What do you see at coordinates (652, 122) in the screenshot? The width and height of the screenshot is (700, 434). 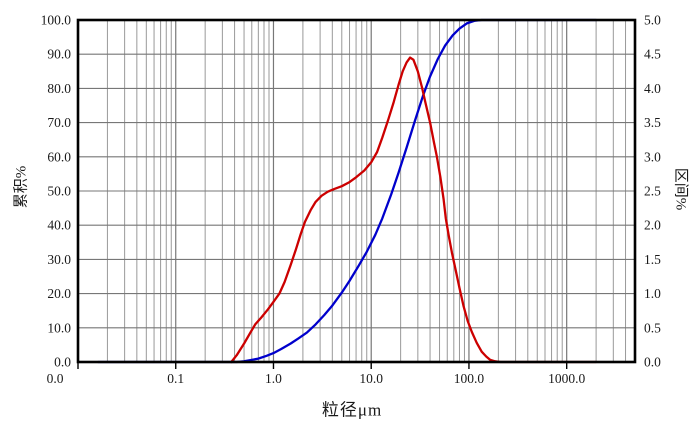 I see `y-right-tick-label: 3.5` at bounding box center [652, 122].